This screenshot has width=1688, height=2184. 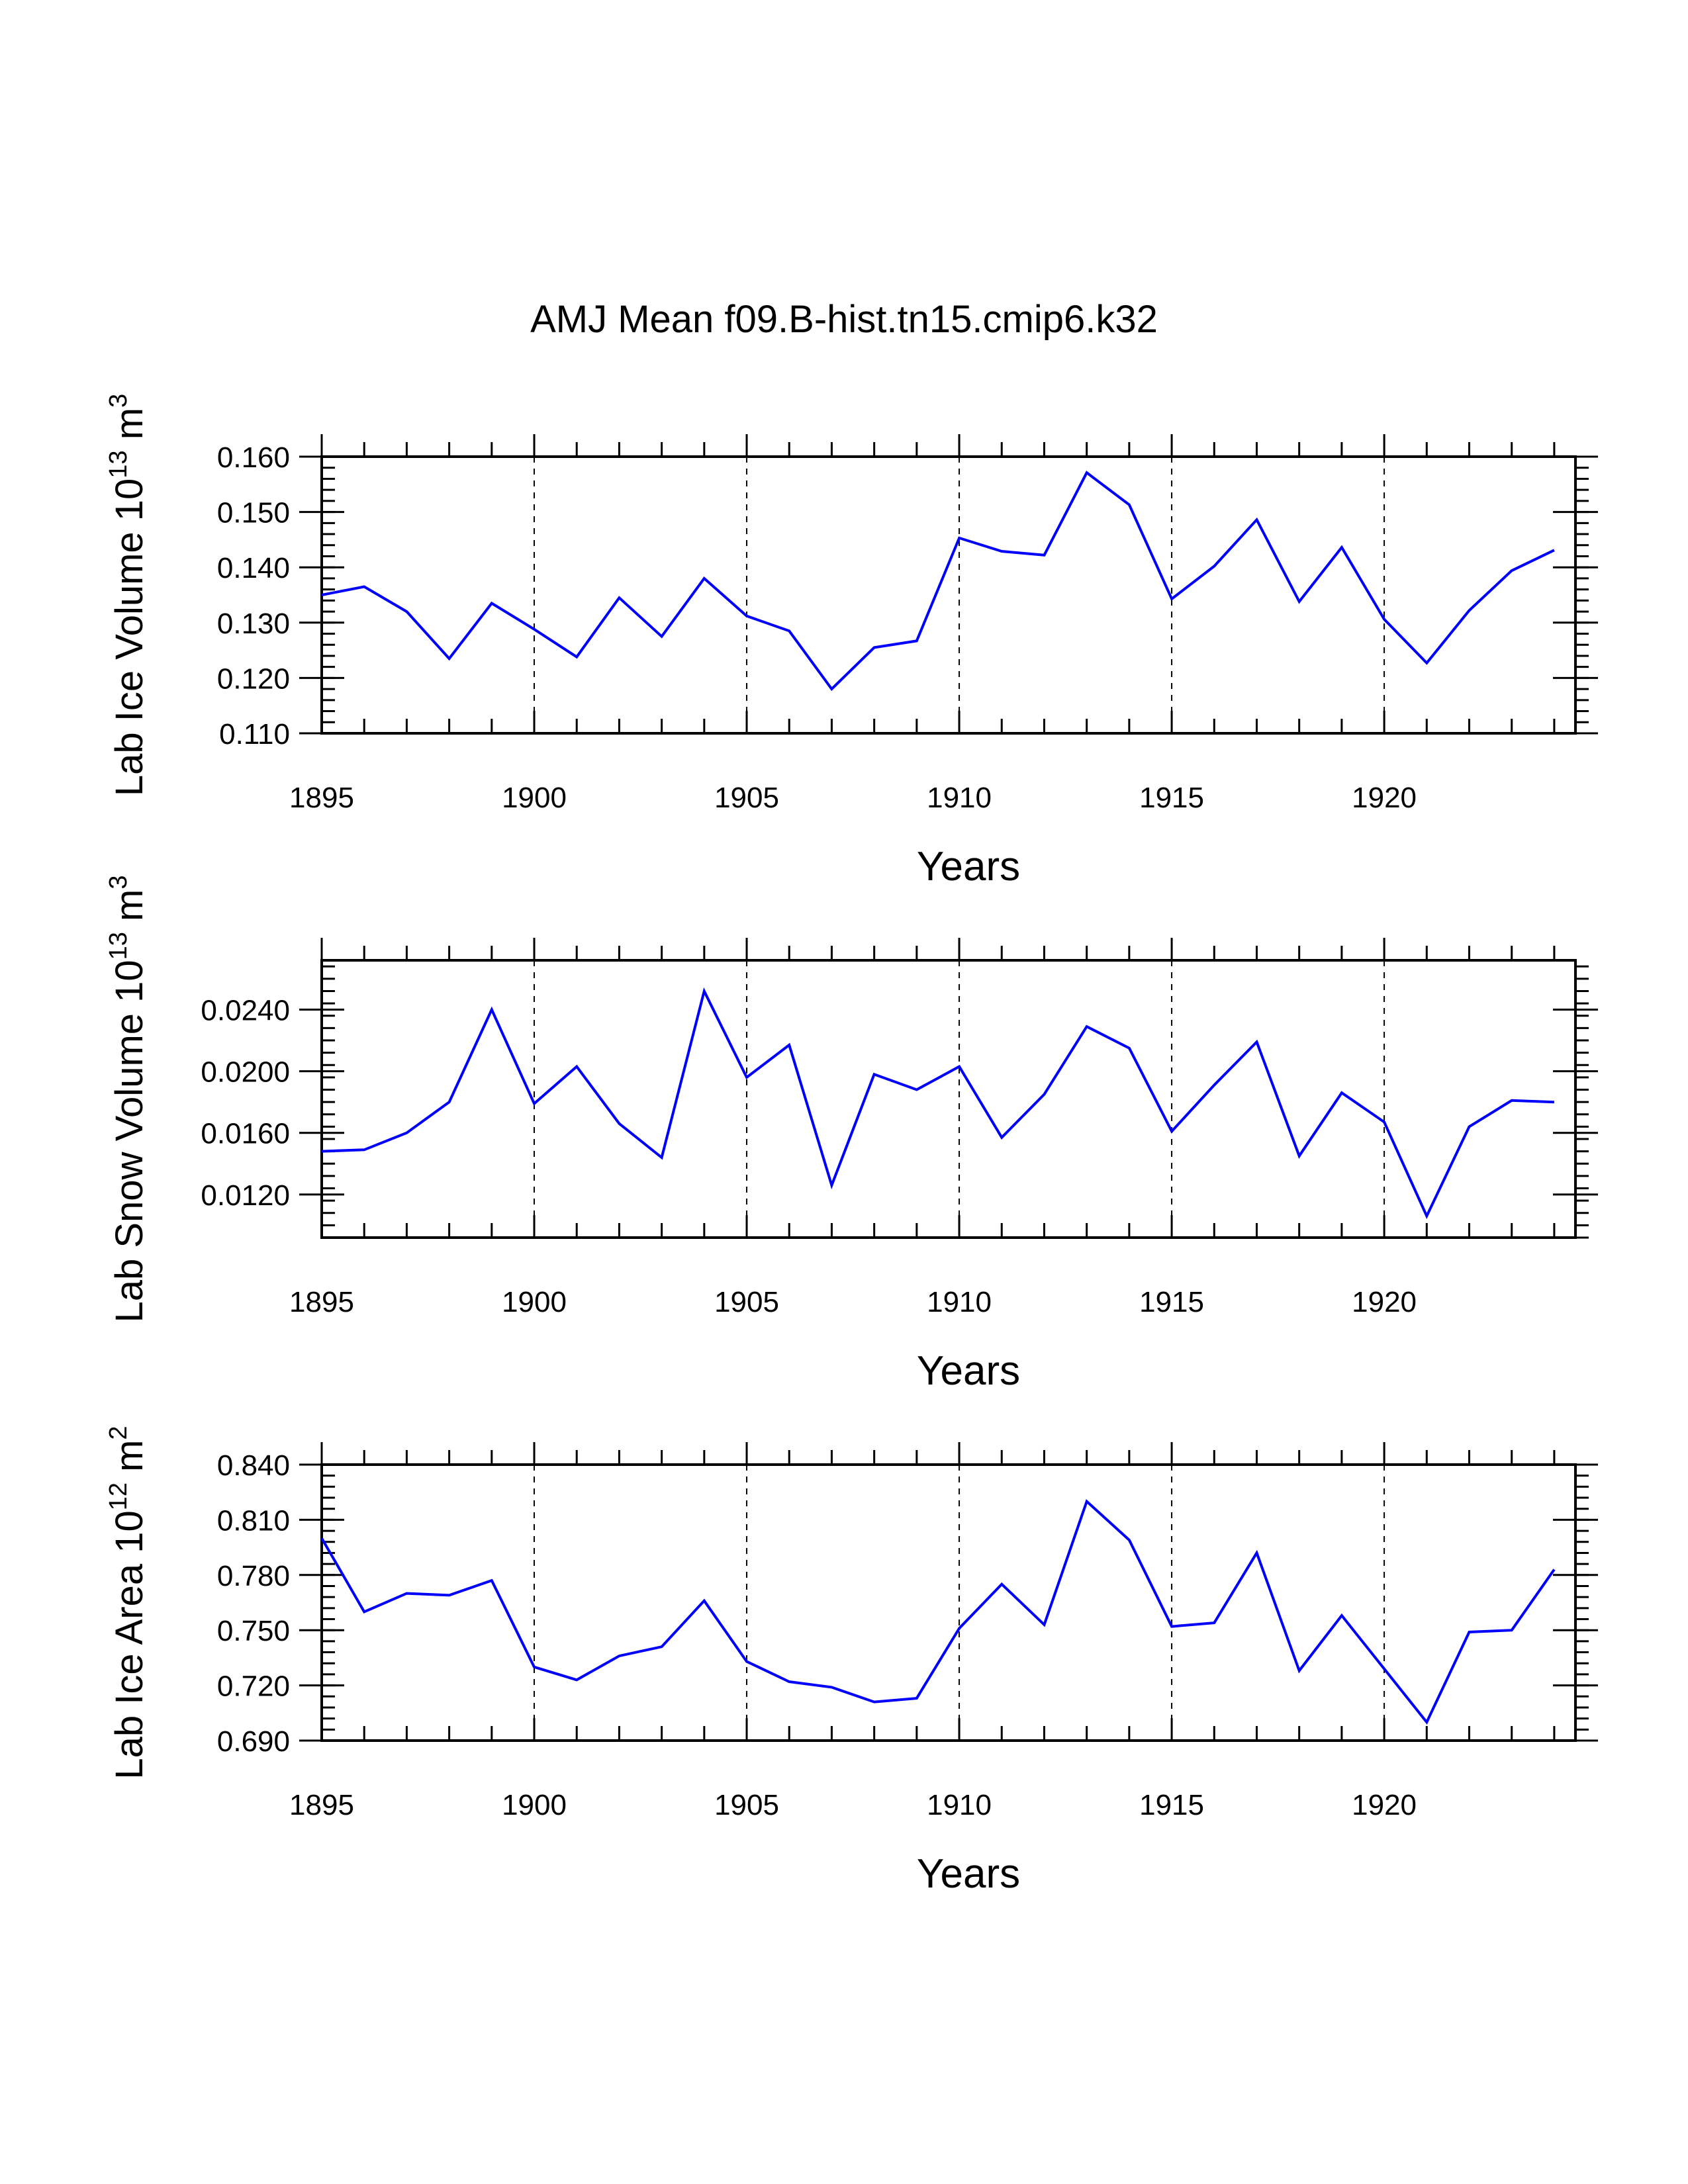 I want to click on y-axis-label: Lab Ice Area 1012 m2, so click(x=128, y=1602).